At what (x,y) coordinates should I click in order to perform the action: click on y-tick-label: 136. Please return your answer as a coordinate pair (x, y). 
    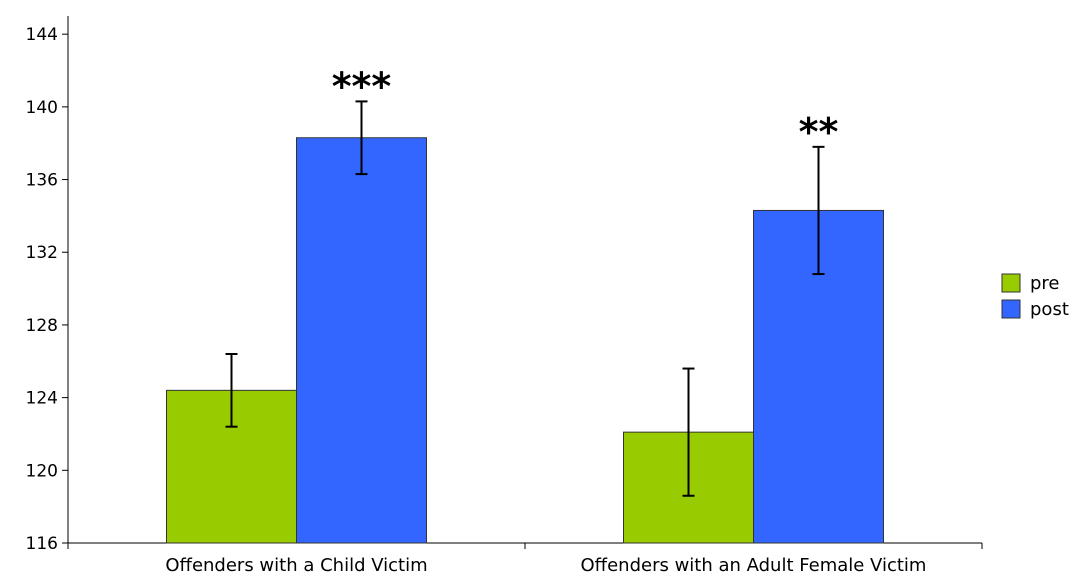
    Looking at the image, I should click on (42, 181).